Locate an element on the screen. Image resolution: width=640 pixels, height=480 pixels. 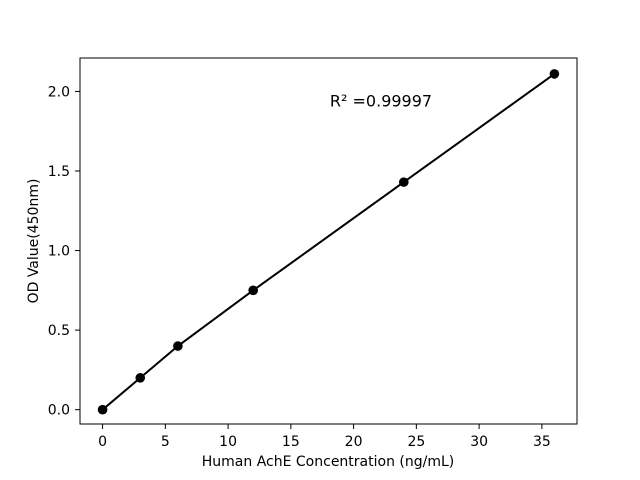
x-tick-label: 15 is located at coordinates (291, 442).